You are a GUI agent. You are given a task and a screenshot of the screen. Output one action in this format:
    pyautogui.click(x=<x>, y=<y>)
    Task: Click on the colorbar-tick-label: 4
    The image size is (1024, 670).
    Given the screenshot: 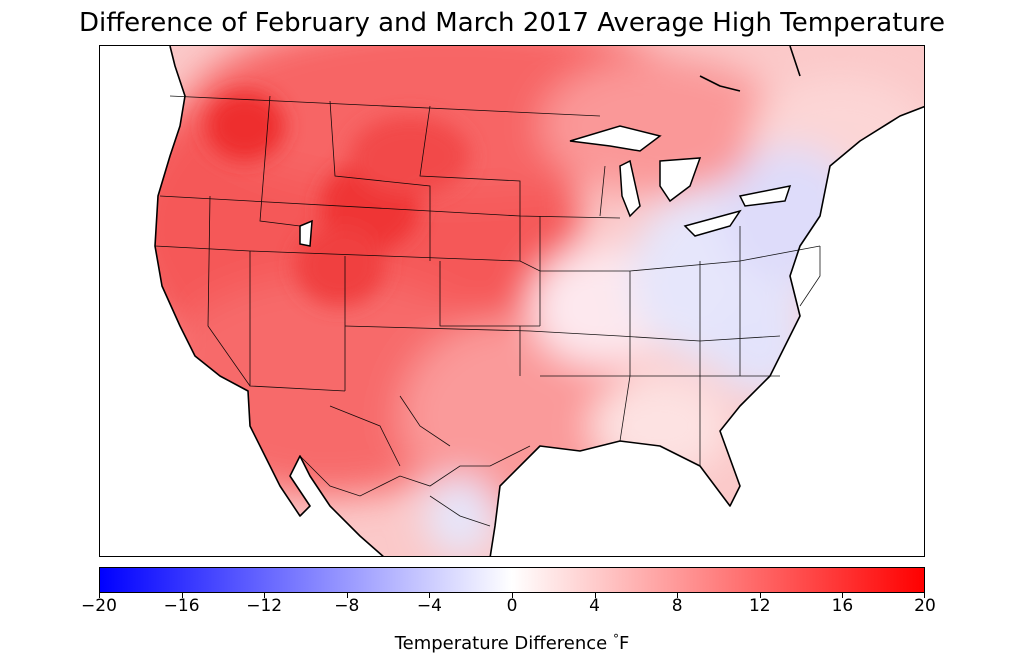 What is the action you would take?
    pyautogui.click(x=595, y=606)
    